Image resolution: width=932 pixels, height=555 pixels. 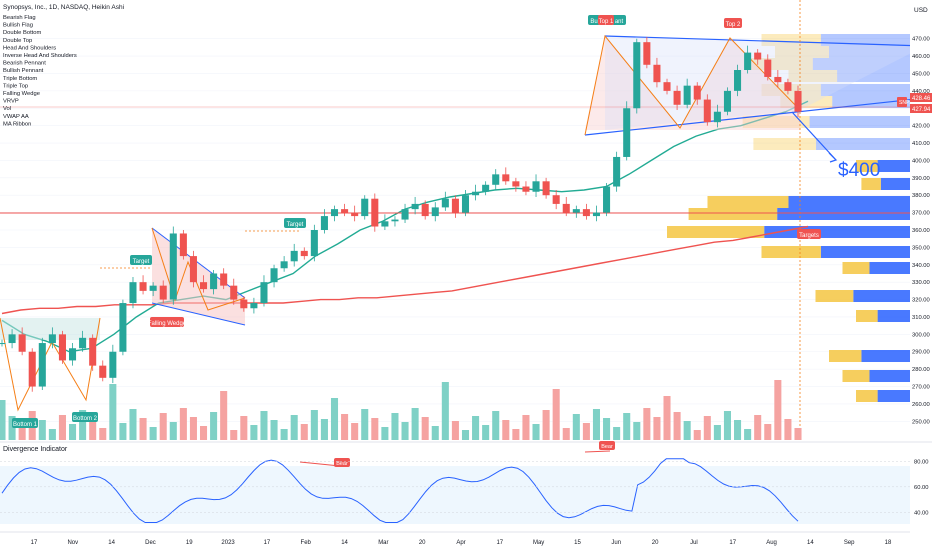 What do you see at coordinates (11, 102) in the screenshot?
I see `legend-item: VRVP` at bounding box center [11, 102].